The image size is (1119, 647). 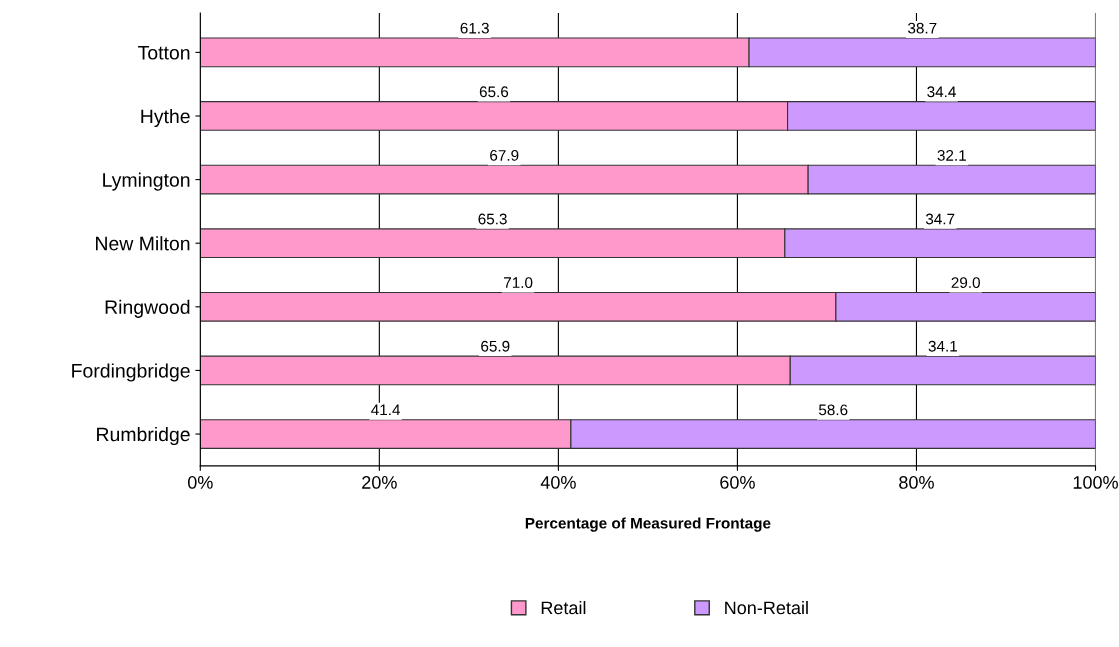 I want to click on y-tick-label: New Milton, so click(x=143, y=243).